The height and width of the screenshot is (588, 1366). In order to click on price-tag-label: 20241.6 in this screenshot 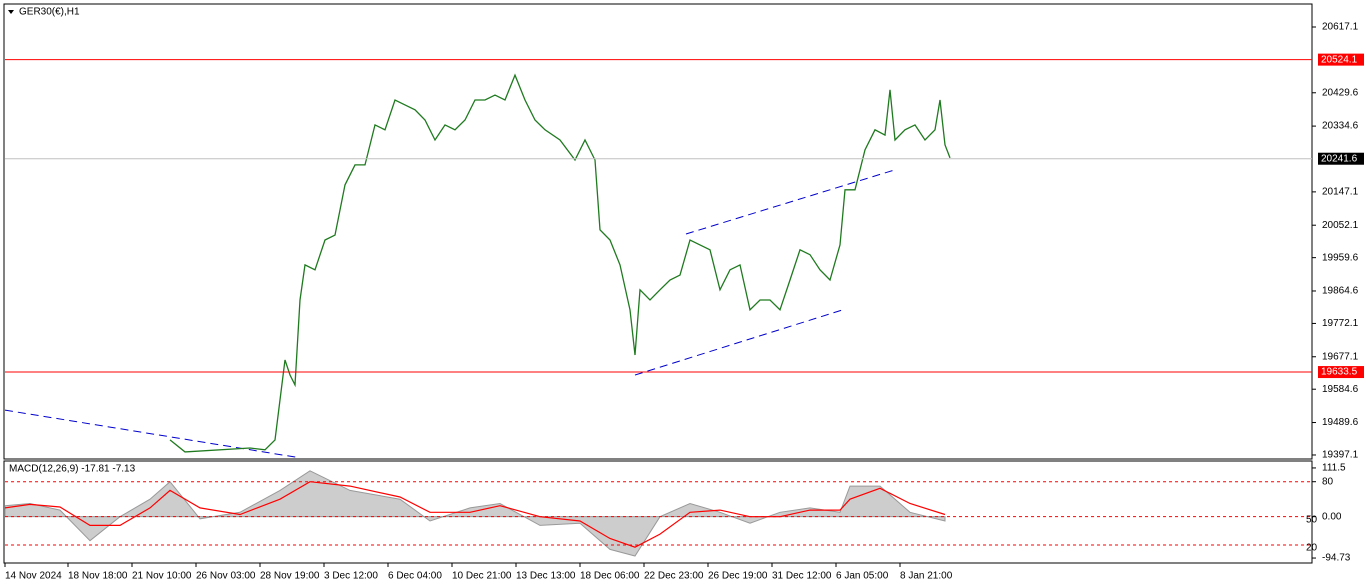, I will do `click(1339, 158)`.